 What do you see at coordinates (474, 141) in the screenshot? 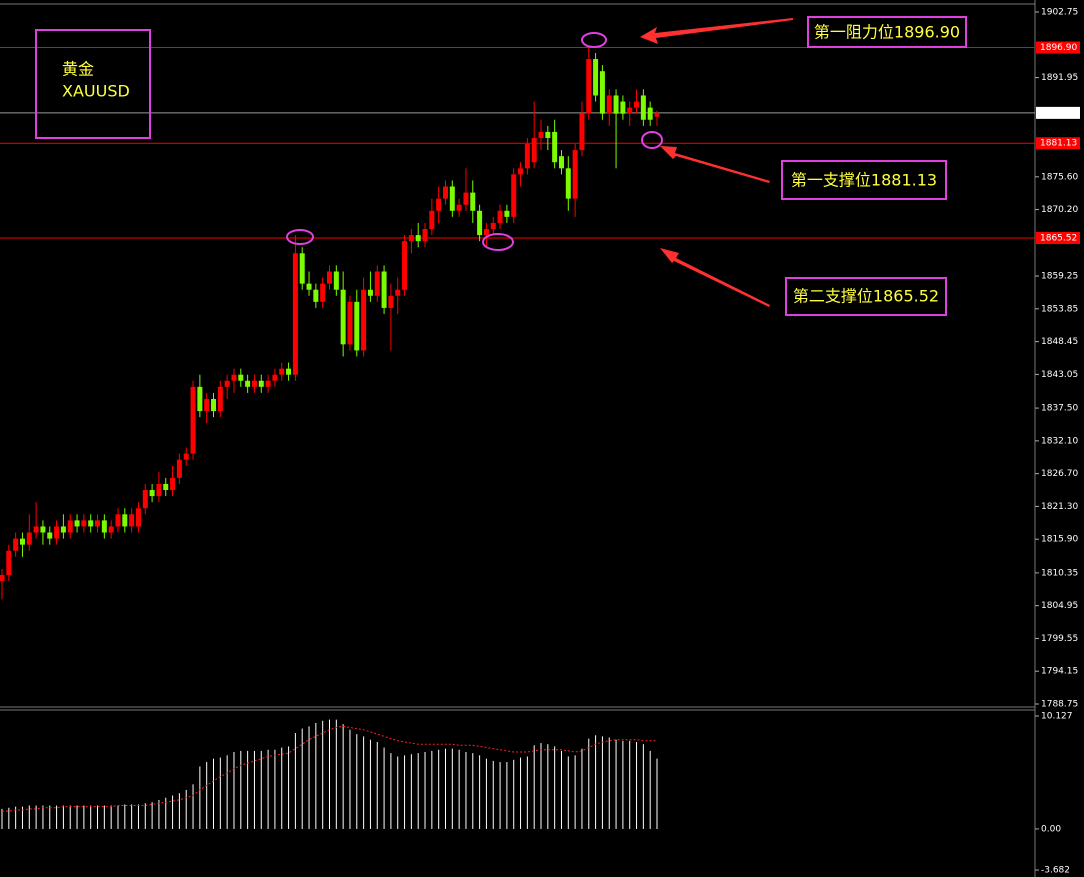
I see `markers` at bounding box center [474, 141].